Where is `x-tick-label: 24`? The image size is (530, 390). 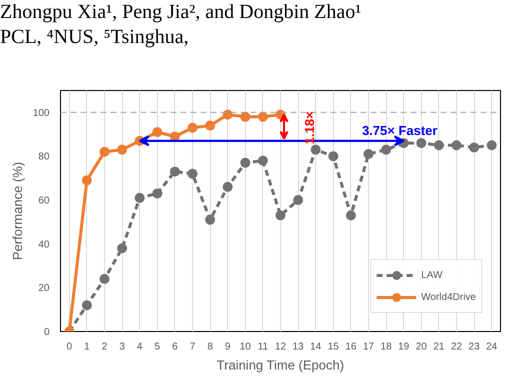
x-tick-label: 24 is located at coordinates (492, 347).